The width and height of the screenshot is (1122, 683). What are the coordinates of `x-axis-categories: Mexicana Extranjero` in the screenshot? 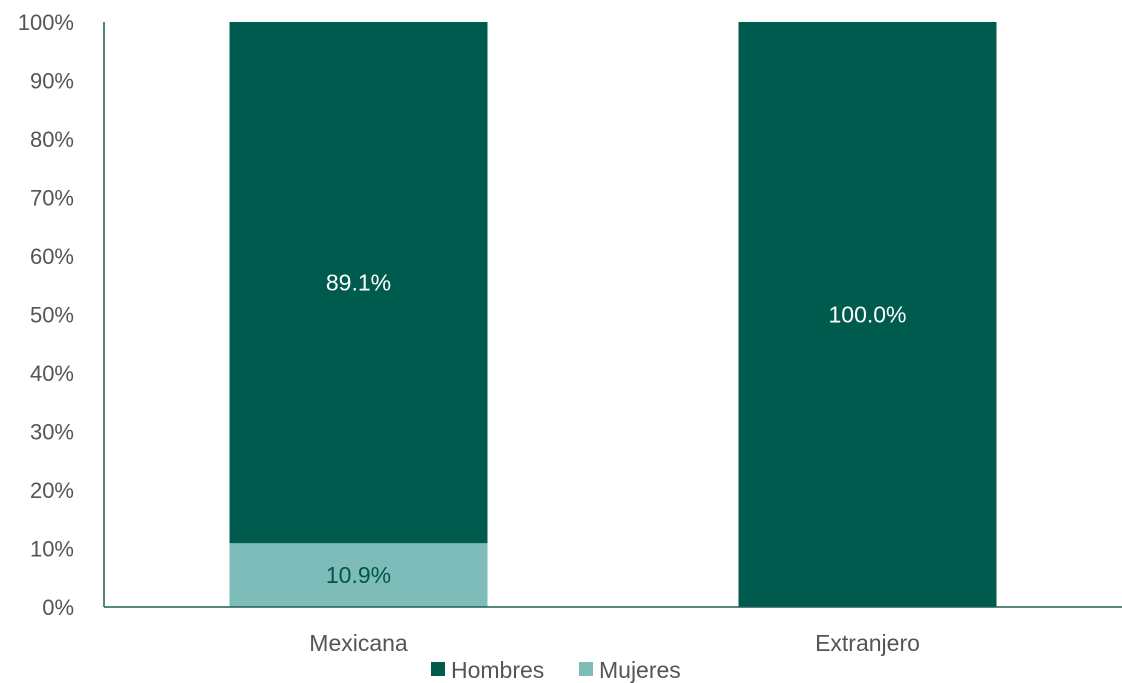 It's located at (614, 643).